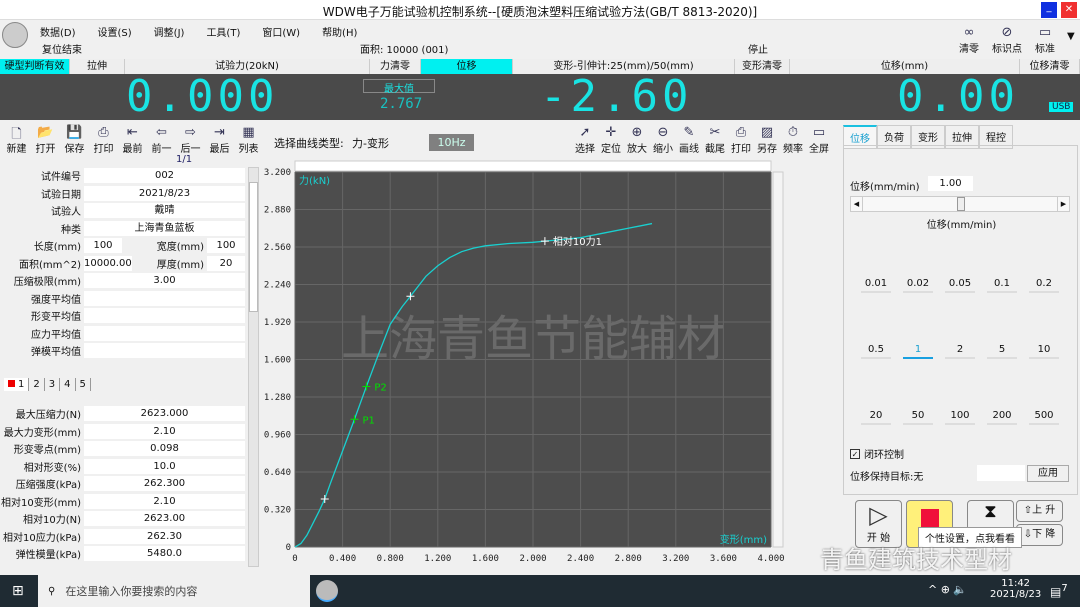 The height and width of the screenshot is (607, 1080). I want to click on 画线-button: ✎ 画线, so click(689, 140).